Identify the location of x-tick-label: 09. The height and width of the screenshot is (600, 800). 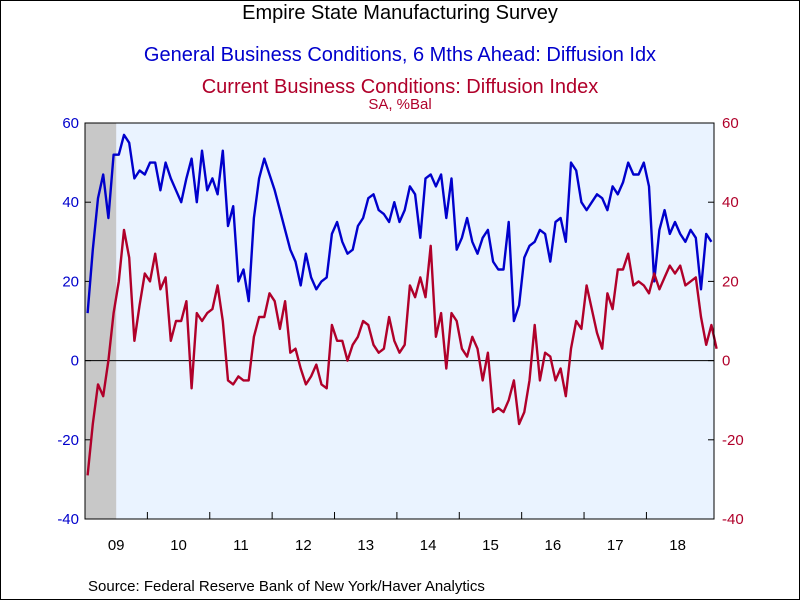
(116, 545).